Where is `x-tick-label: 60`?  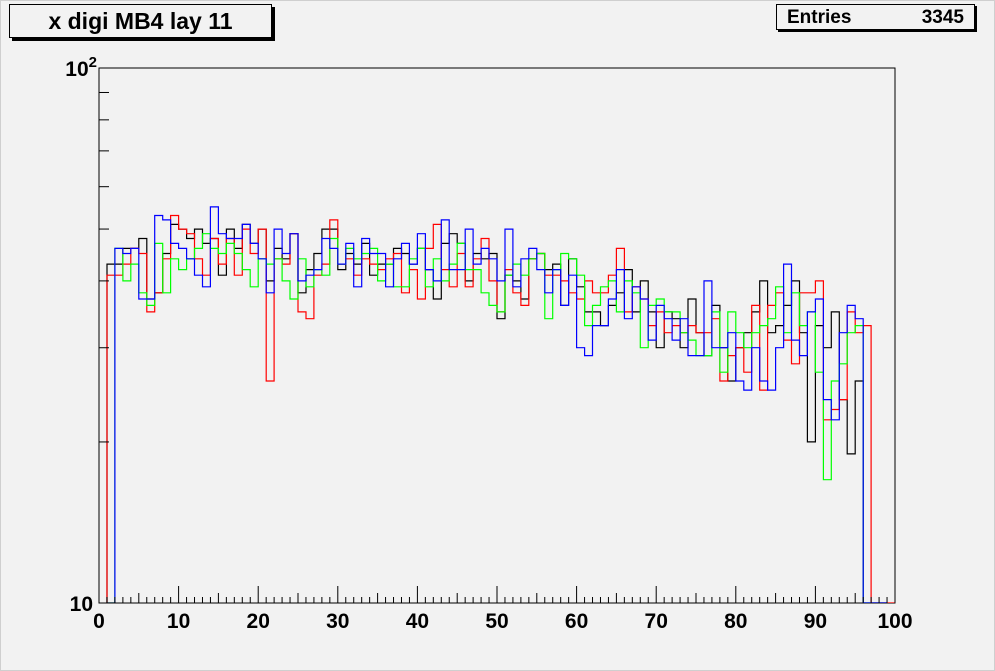
x-tick-label: 60 is located at coordinates (576, 621).